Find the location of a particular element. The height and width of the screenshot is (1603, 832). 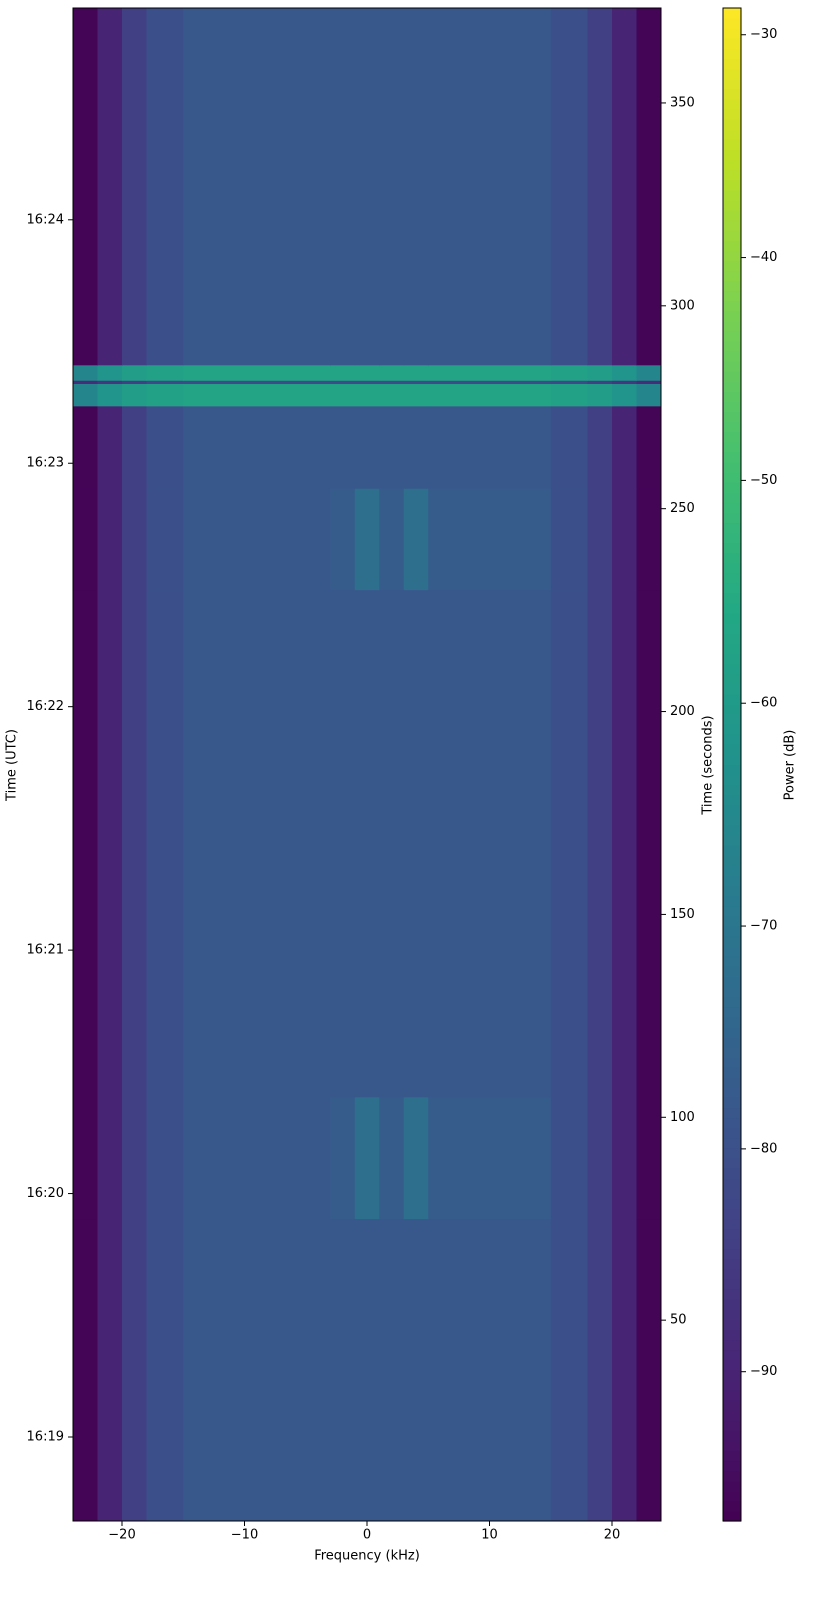

x-tick-label: 10 is located at coordinates (489, 1535).